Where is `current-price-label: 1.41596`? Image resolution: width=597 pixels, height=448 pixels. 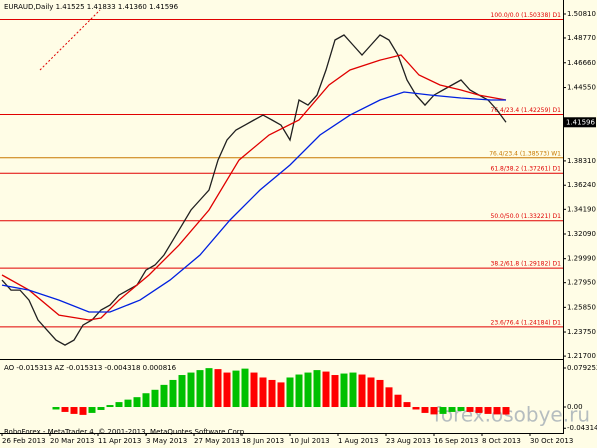
current-price-label: 1.41596 is located at coordinates (580, 122).